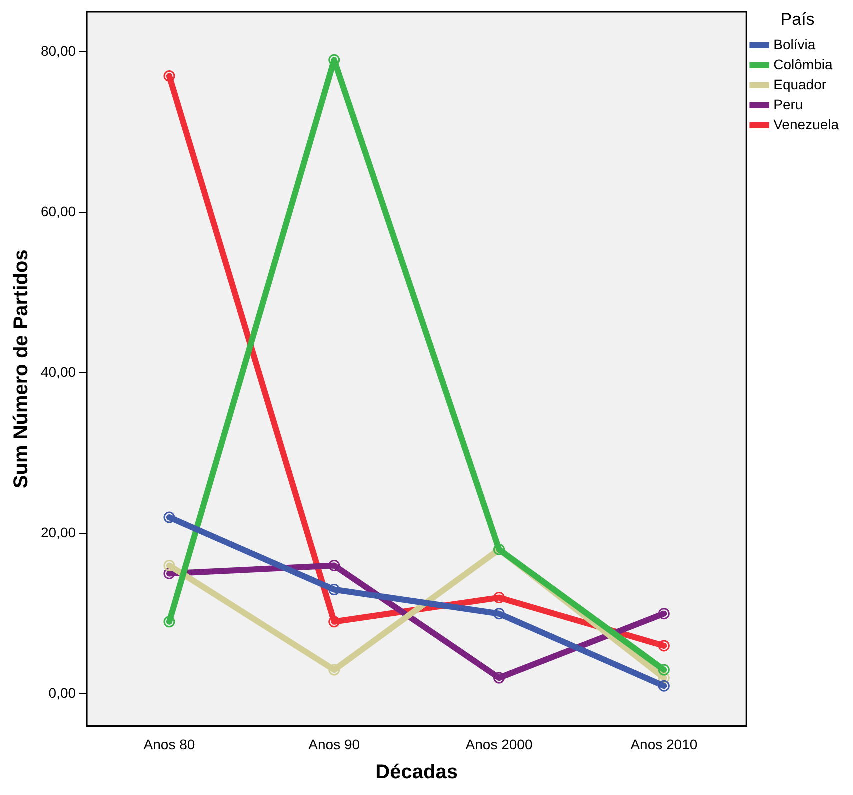  I want to click on y-tick-label: 80,00, so click(58, 50).